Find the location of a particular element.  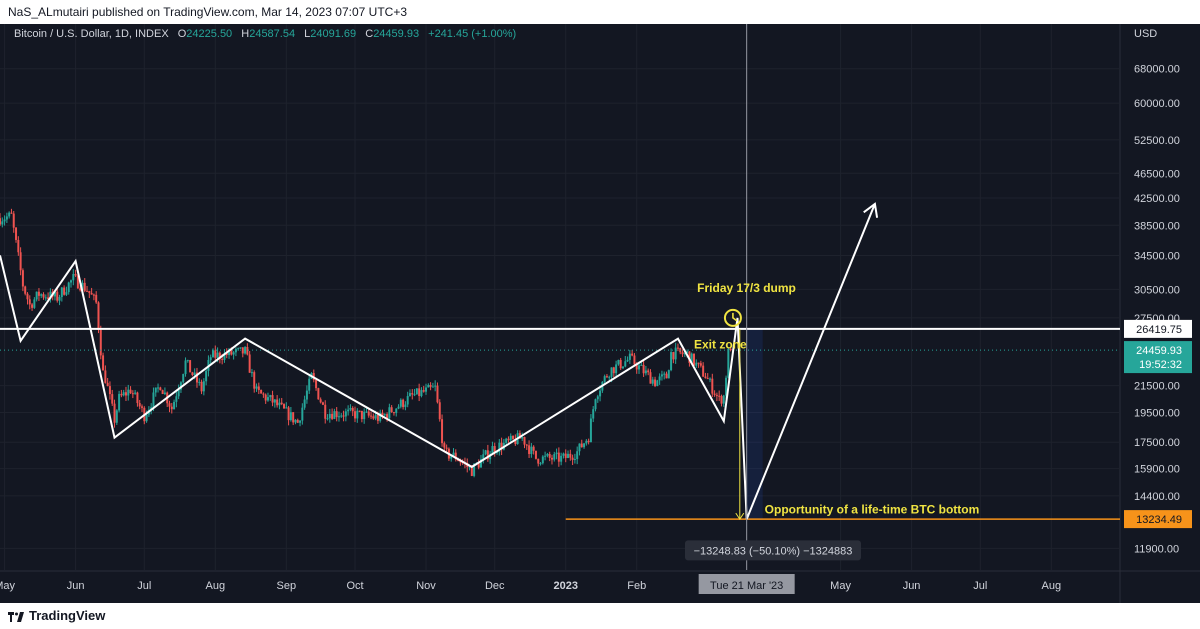

x-tick-label: Aug is located at coordinates (216, 586).